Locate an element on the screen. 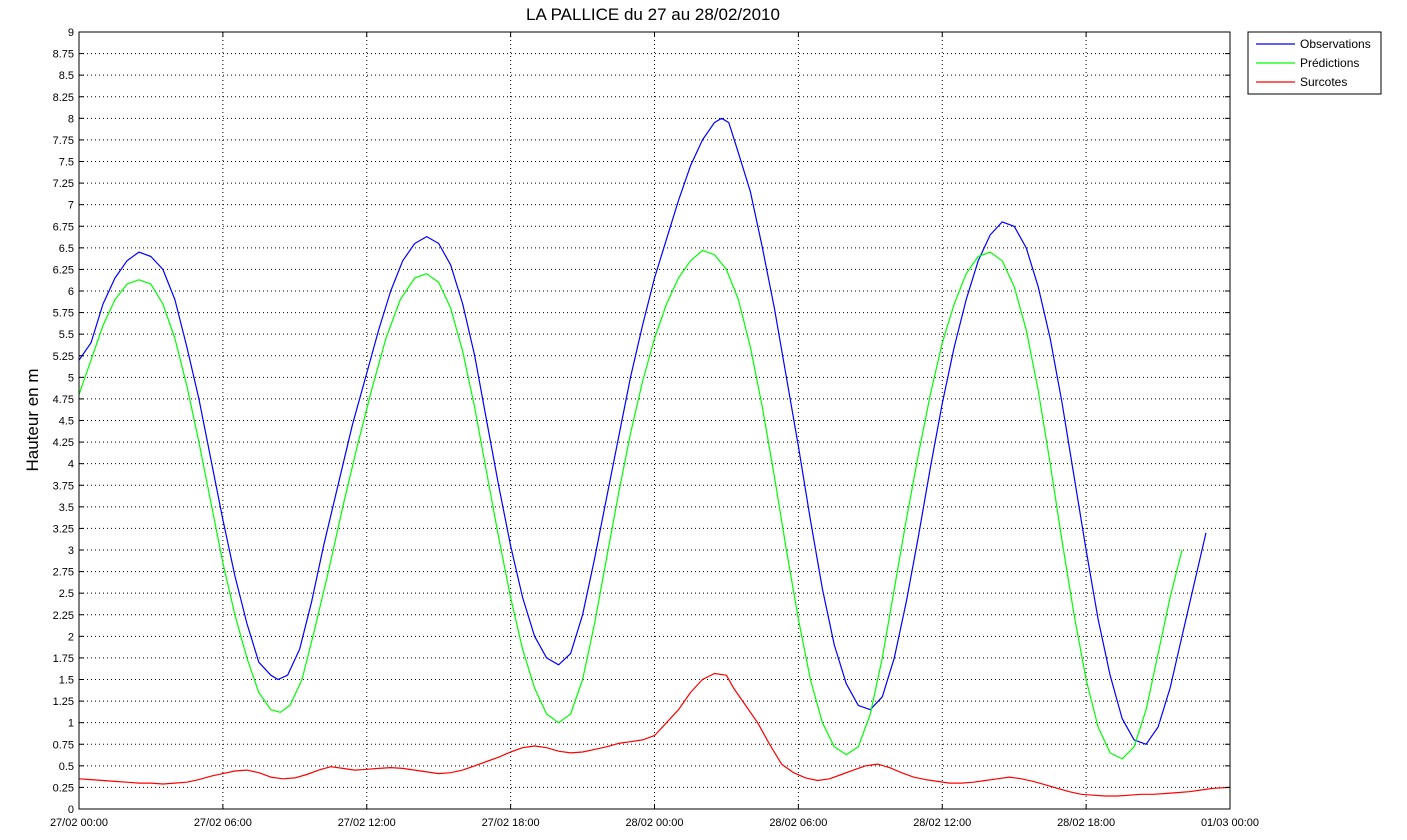  y-tick-label: 5.25 is located at coordinates (63, 357).